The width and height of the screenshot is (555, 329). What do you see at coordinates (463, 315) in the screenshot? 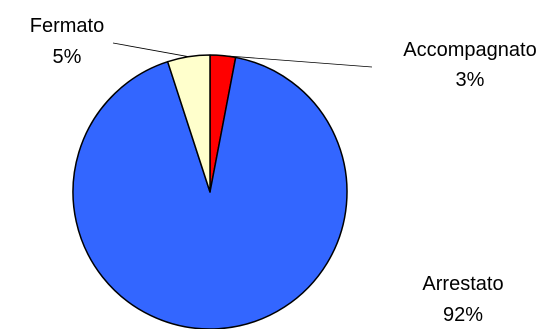
I see `slice-label-arrestato-value: 92%` at bounding box center [463, 315].